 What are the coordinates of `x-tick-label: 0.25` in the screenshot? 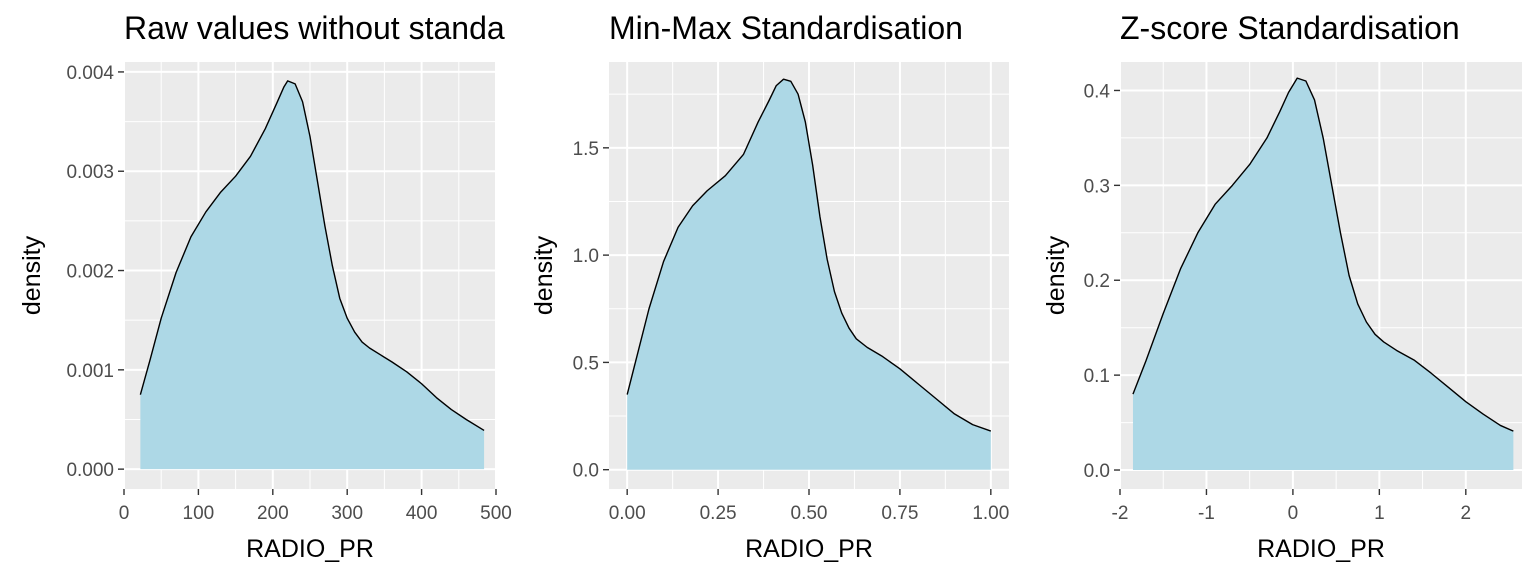 It's located at (718, 513).